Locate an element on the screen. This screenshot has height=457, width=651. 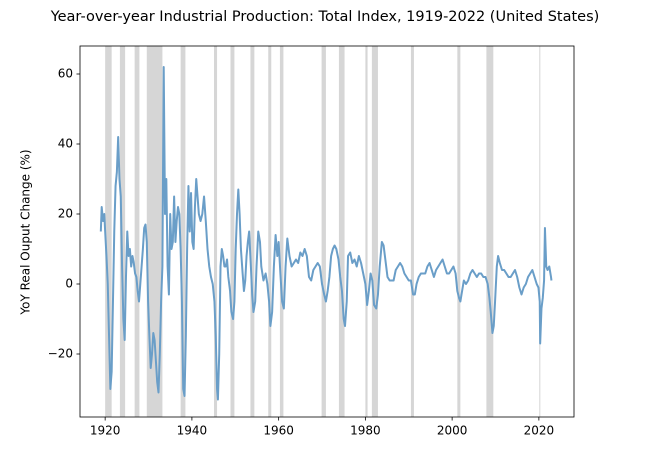
y-tick-label: 40 is located at coordinates (65, 144).